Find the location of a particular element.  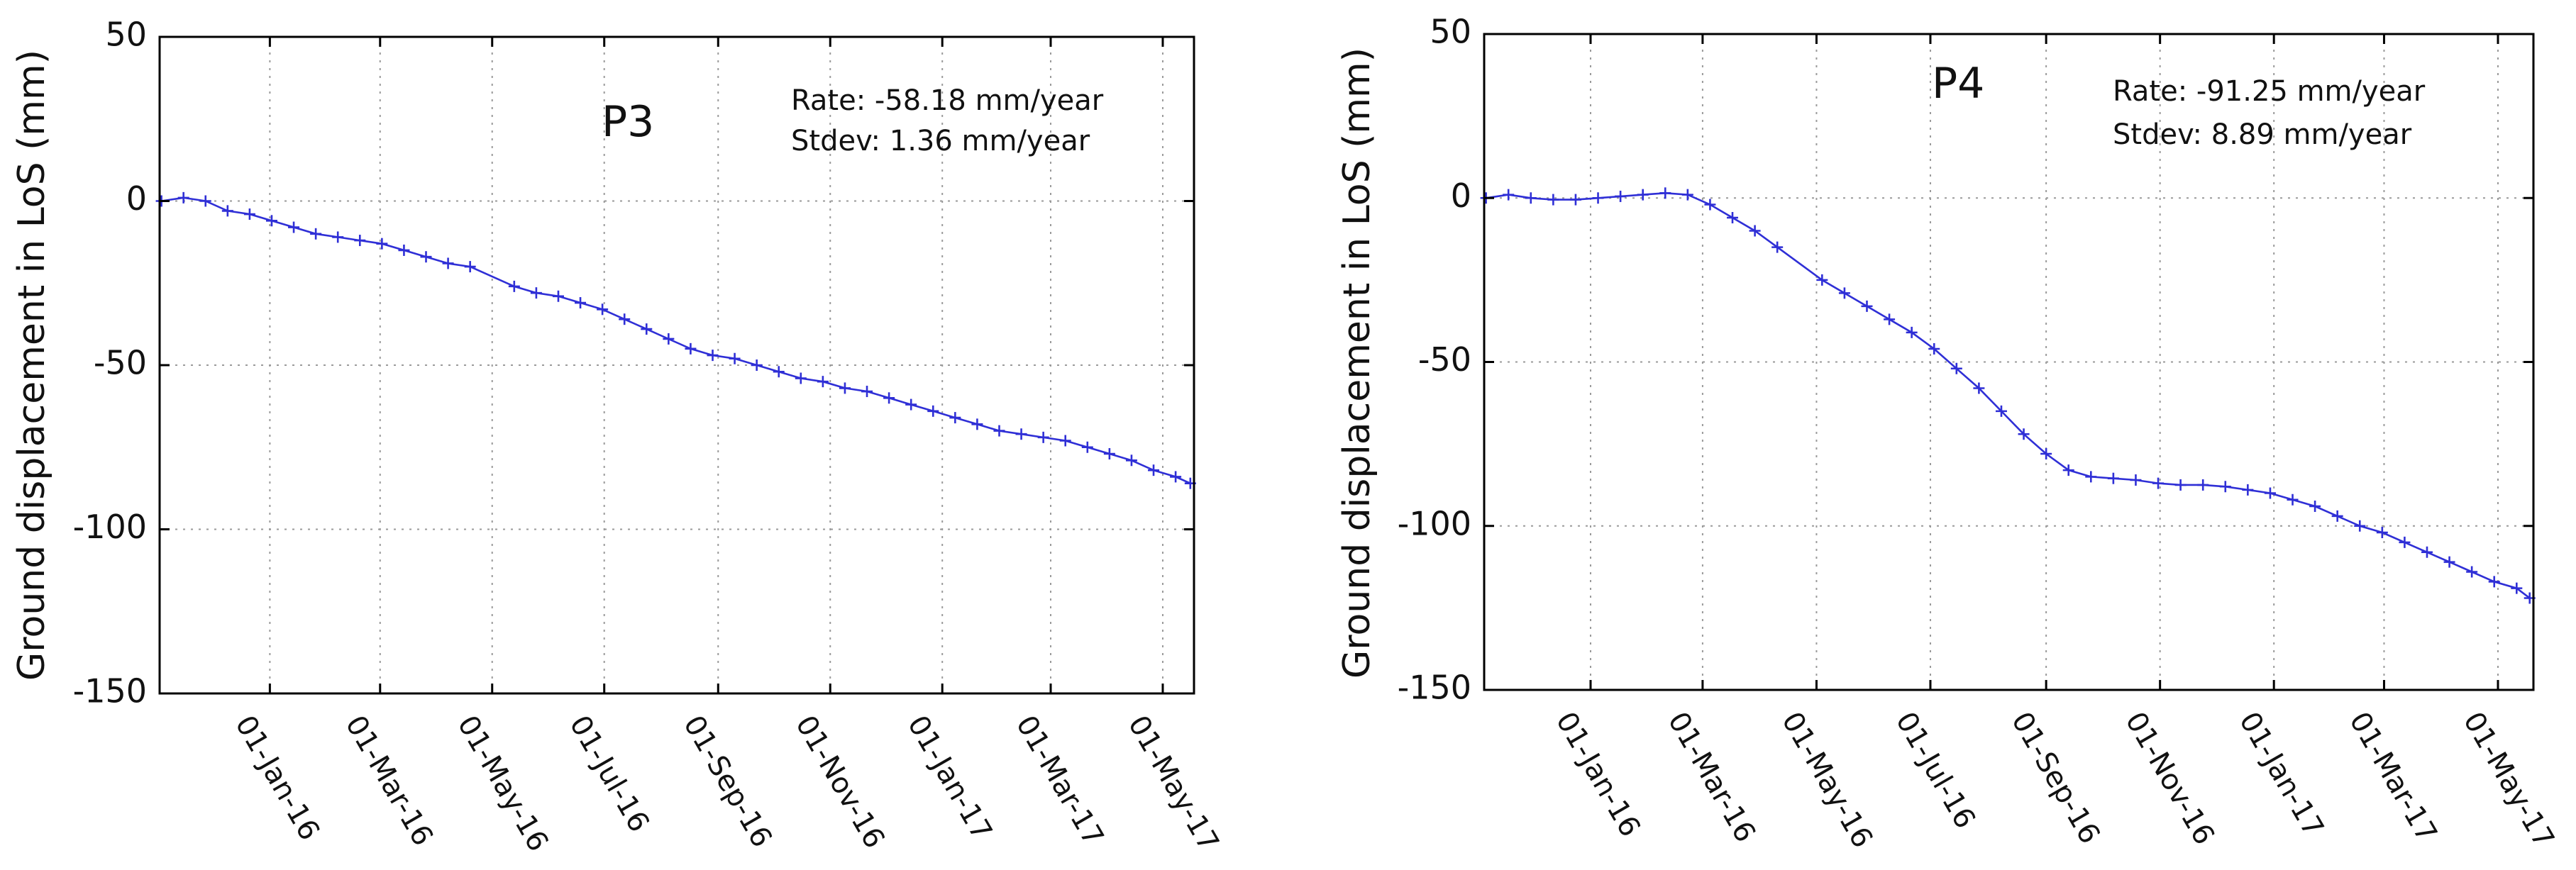

x-tick-label: 01-Nov-16 is located at coordinates (2169, 779).